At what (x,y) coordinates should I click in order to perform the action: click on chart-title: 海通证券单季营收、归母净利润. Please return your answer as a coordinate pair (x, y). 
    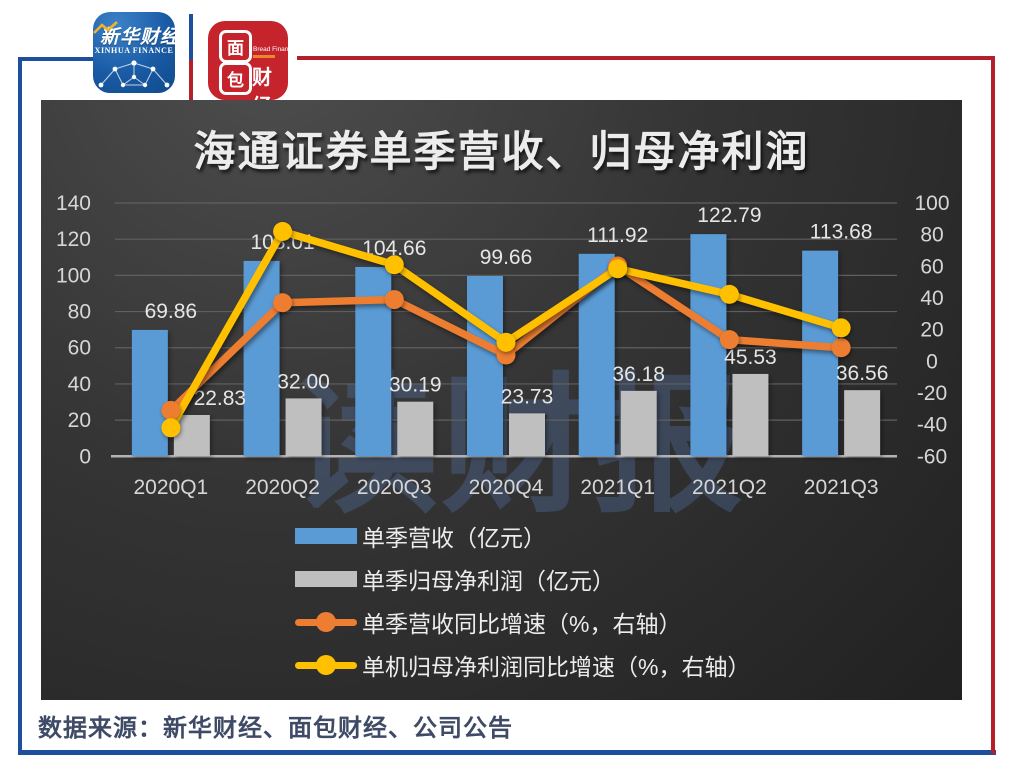
    Looking at the image, I should click on (501, 151).